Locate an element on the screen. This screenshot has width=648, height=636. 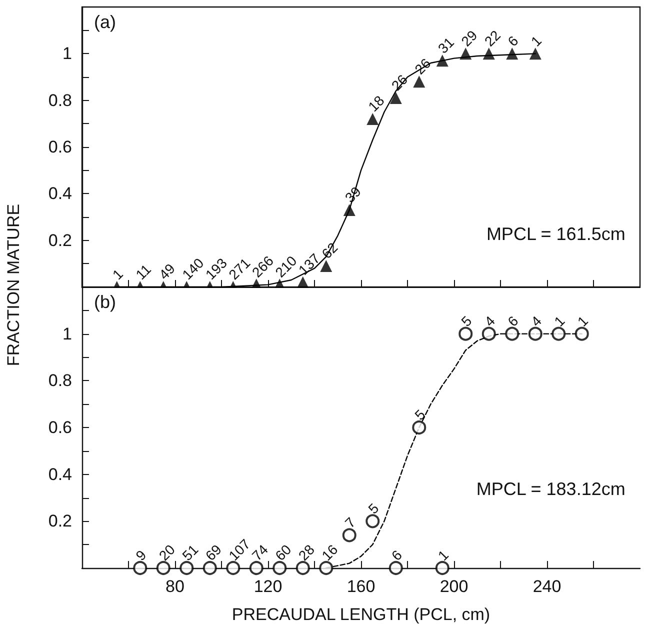
x-axis-title: PRECAUDAL LENGTH (PCL, cm) is located at coordinates (361, 614).